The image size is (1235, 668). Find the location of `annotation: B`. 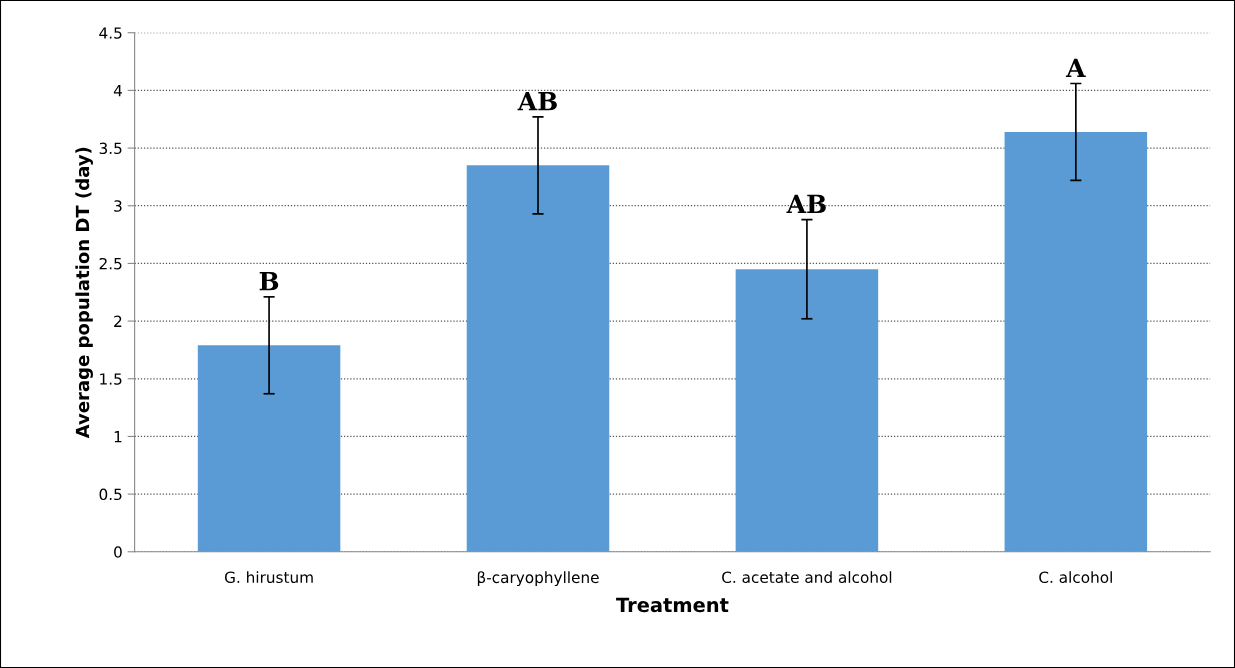

annotation: B is located at coordinates (269, 281).